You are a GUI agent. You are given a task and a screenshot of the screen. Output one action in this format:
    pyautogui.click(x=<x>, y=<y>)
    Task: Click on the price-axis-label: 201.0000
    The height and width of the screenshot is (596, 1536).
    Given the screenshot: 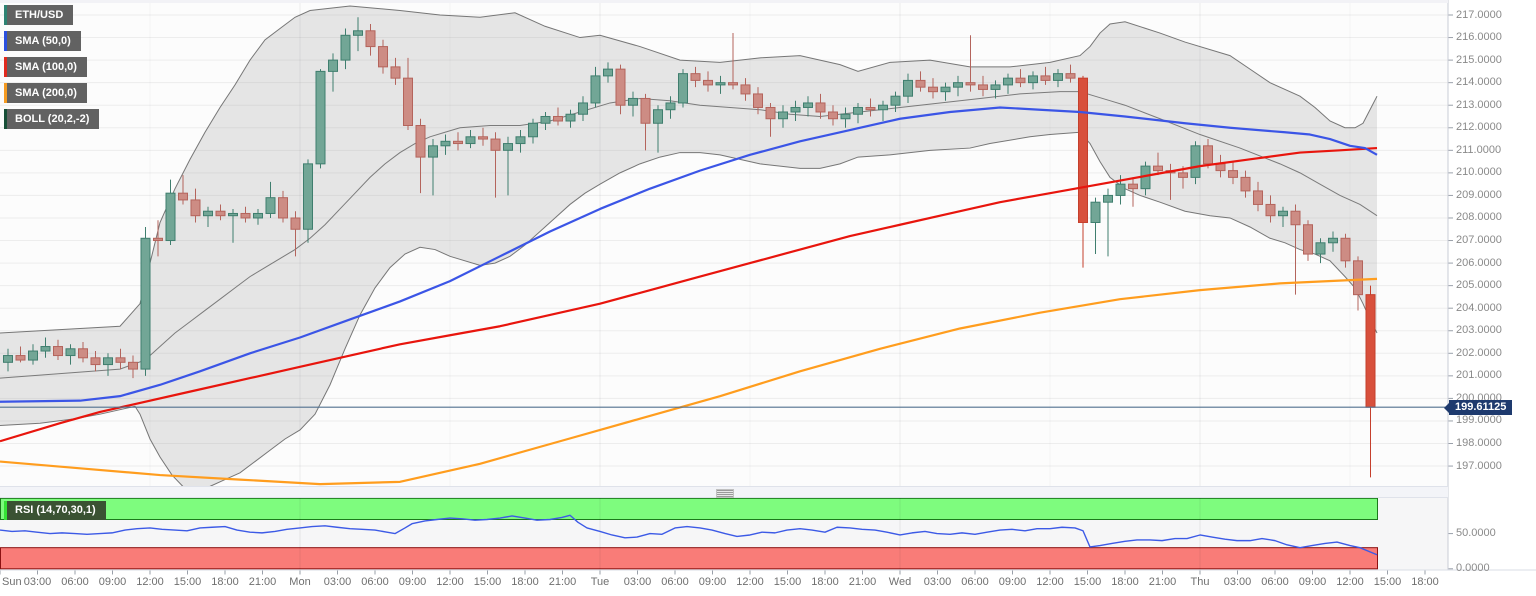 What is the action you would take?
    pyautogui.click(x=1479, y=375)
    